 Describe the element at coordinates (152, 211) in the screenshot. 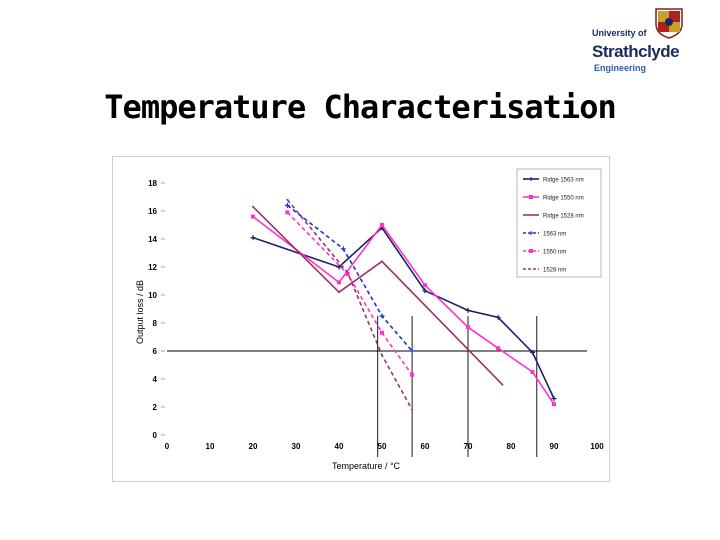

I see `y-tick-label: 16` at that location.